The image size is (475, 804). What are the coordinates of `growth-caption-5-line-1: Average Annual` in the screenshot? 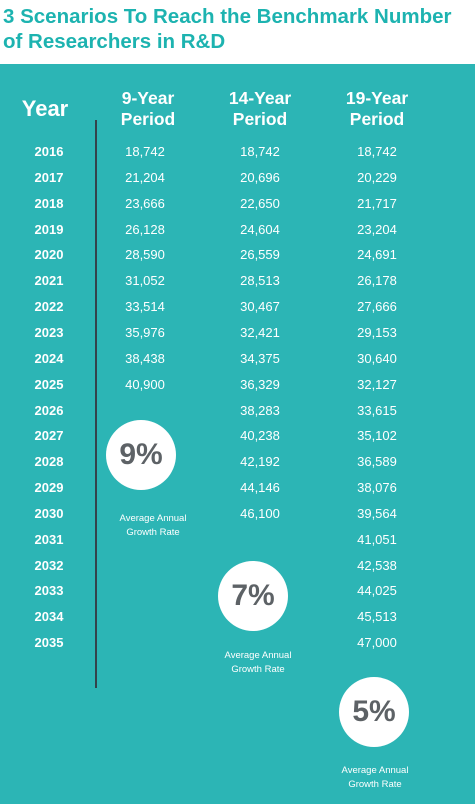 It's located at (375, 770).